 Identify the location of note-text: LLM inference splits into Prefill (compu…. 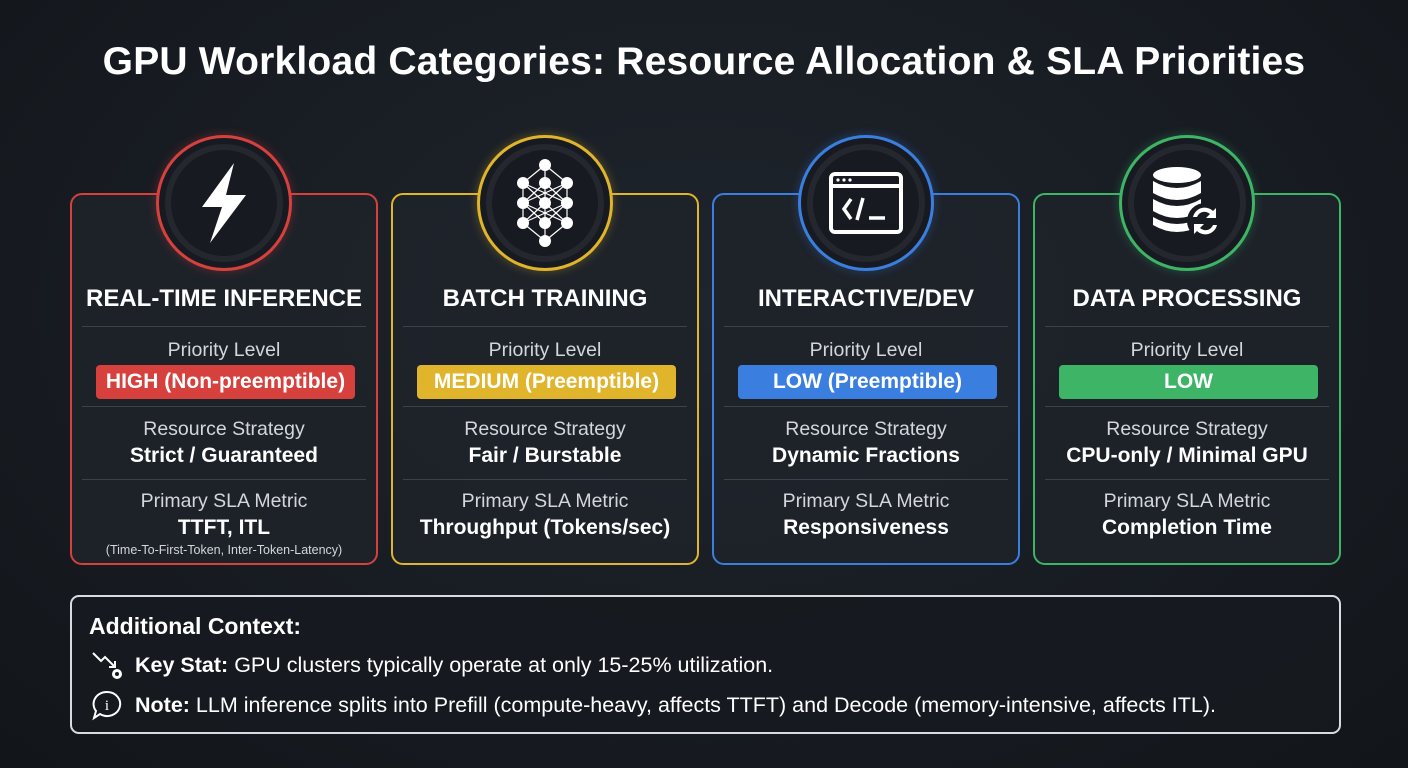
(705, 704).